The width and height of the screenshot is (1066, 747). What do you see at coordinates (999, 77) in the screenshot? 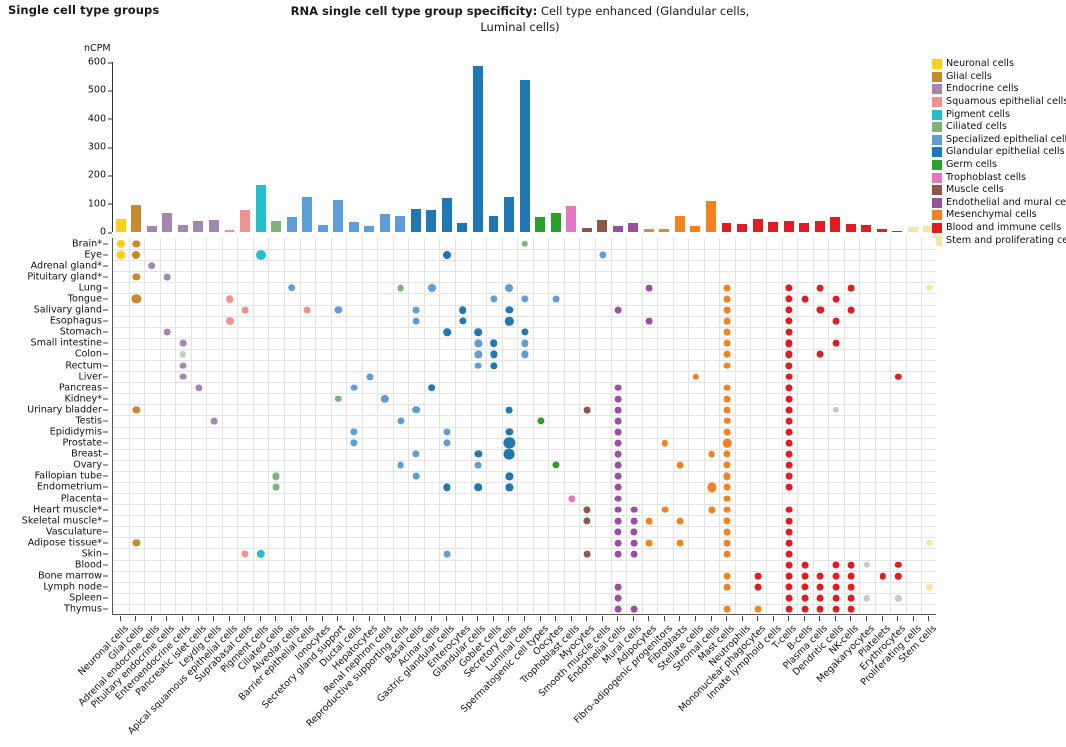
I see `legend-item: Glial cells` at bounding box center [999, 77].